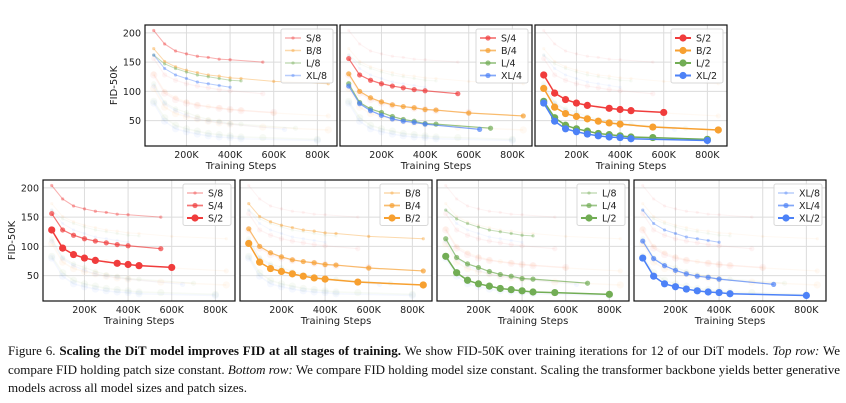 The image size is (846, 403). Describe the element at coordinates (697, 56) in the screenshot. I see `legend: S/2B/2 L/2XL/2` at that location.